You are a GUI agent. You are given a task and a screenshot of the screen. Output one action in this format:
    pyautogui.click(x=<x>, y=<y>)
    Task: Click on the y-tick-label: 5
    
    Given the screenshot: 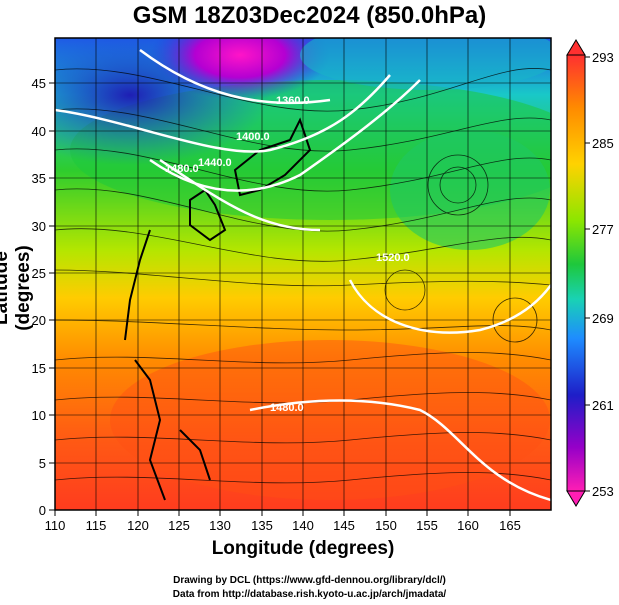 What is the action you would take?
    pyautogui.click(x=42, y=463)
    